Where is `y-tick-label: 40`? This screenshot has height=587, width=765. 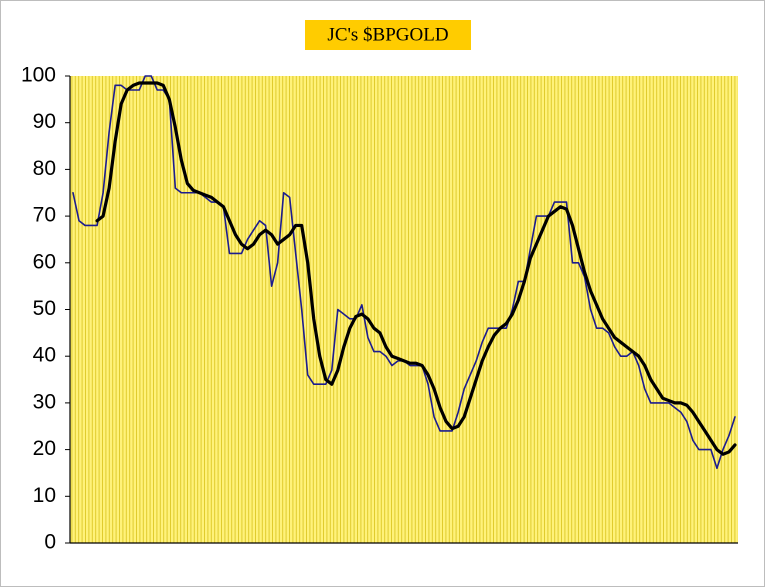 y-tick-label: 40 is located at coordinates (44, 355).